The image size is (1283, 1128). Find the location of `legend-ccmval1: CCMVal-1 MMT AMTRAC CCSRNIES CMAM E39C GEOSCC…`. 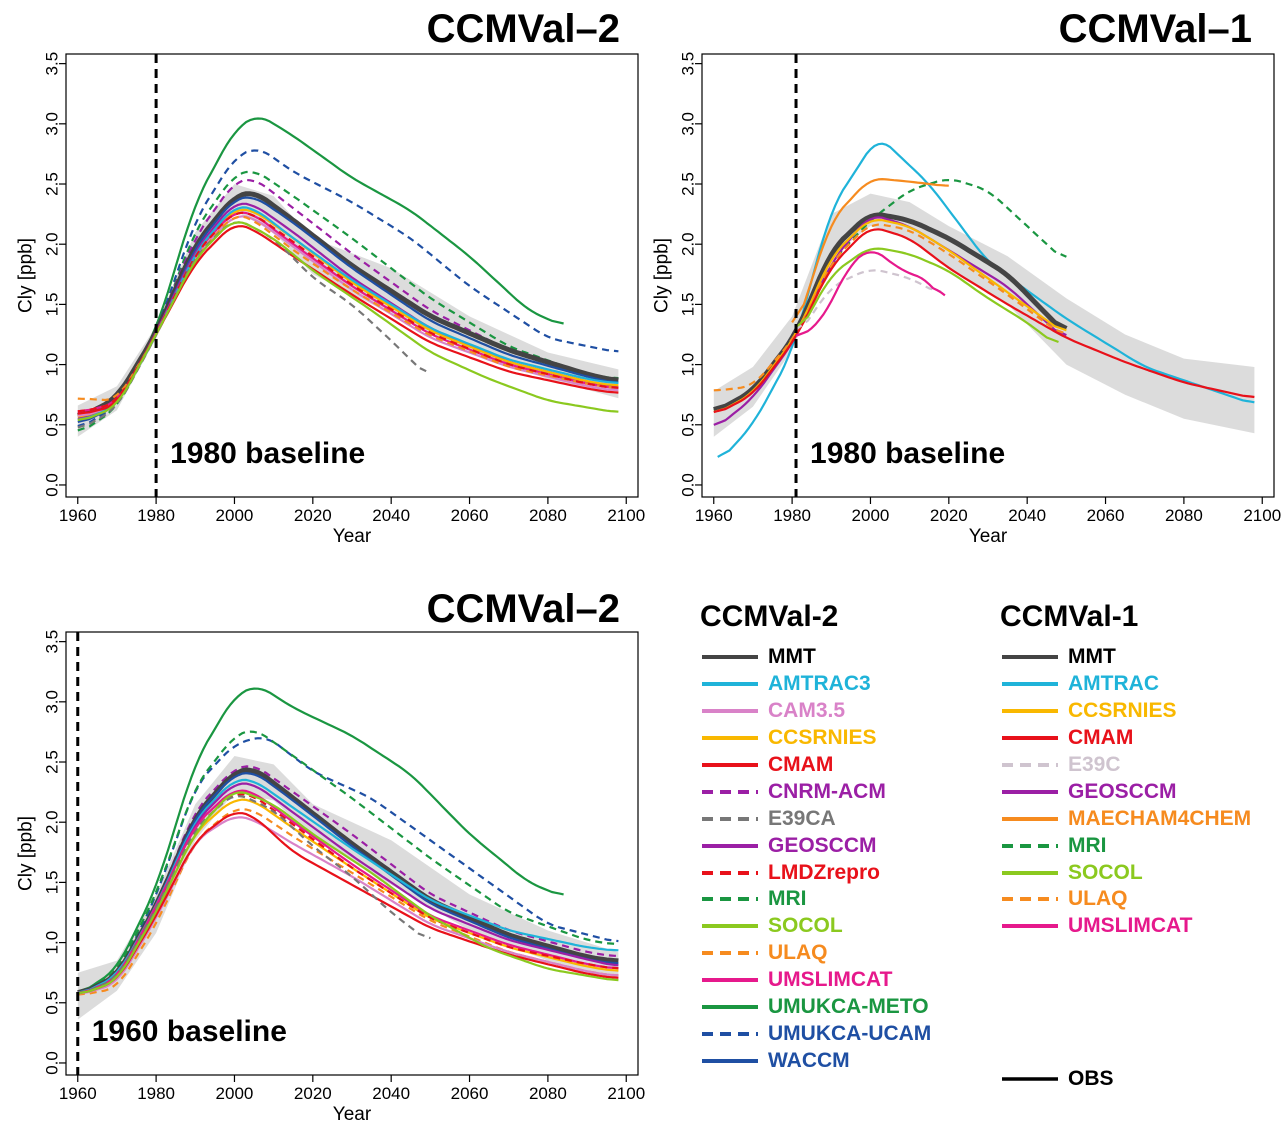

legend-ccmval1: CCMVal-1 MMT AMTRAC CCSRNIES CMAM E39C GEOSCC… is located at coordinates (1125, 770).